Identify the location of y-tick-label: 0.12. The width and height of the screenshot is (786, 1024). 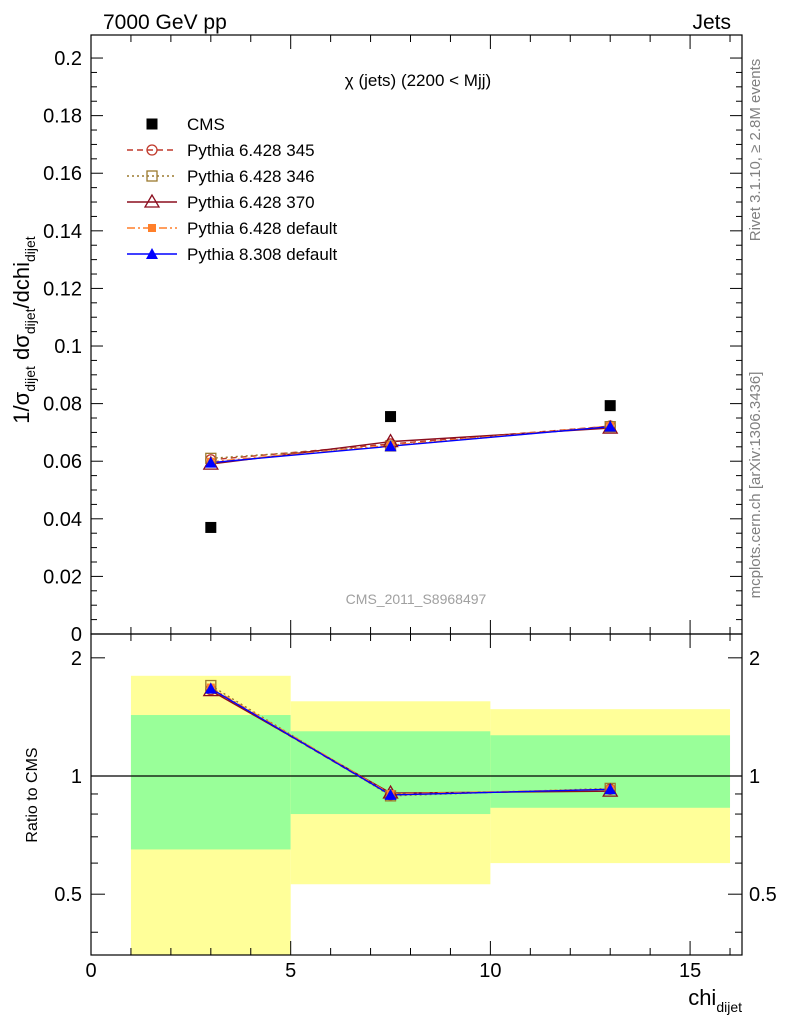
(62, 289).